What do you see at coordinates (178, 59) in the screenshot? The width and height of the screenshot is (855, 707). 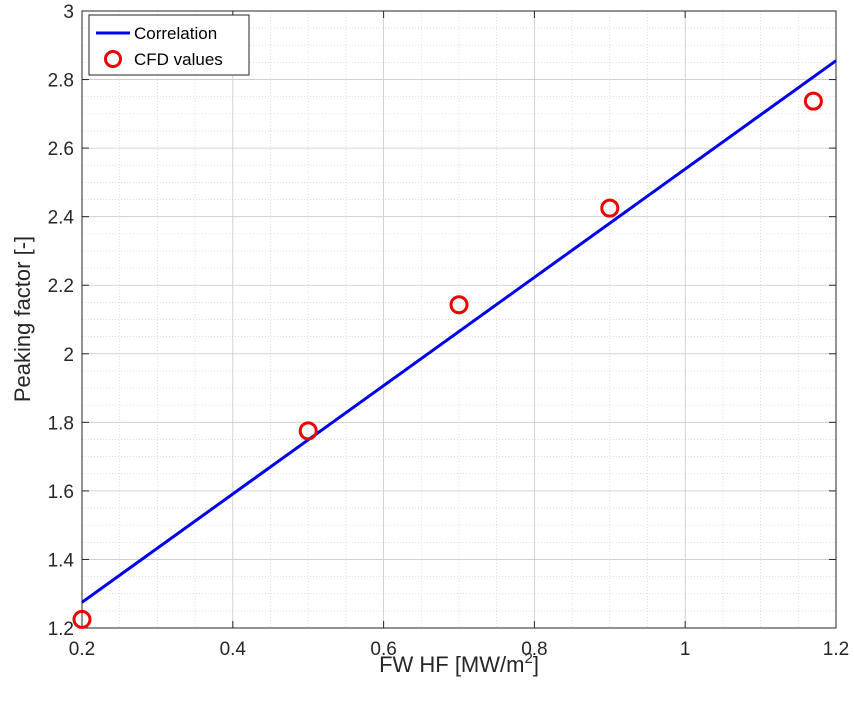 I see `legend-cfd-label: CFD values` at bounding box center [178, 59].